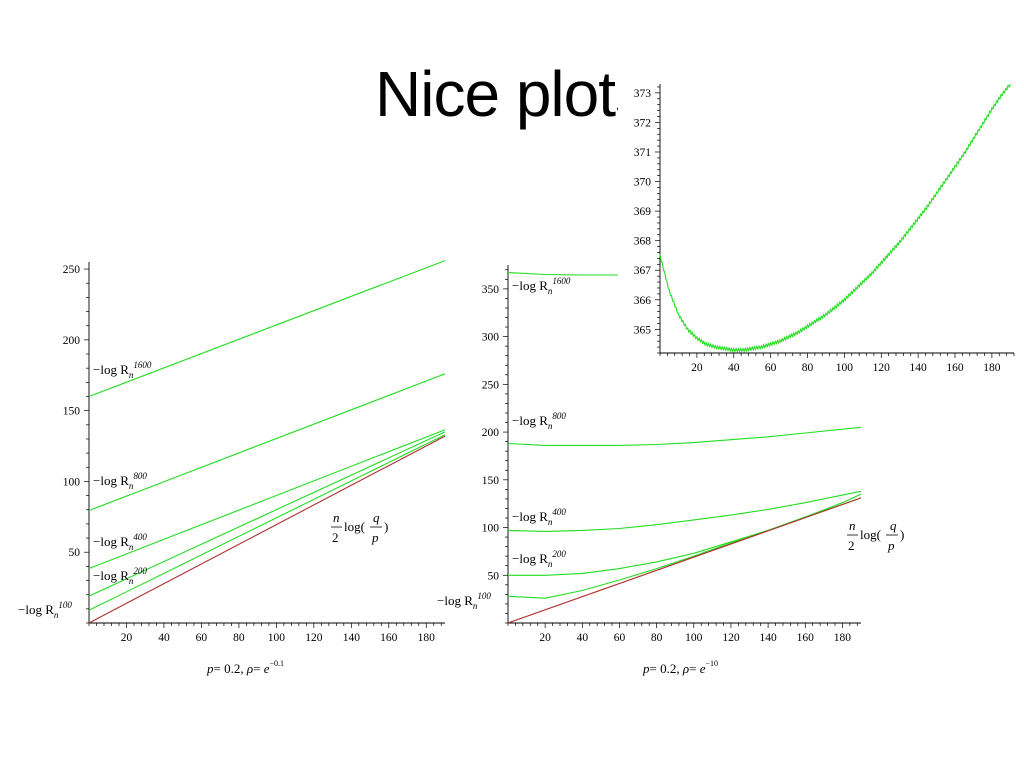  I want to click on right-caption: p= 0.2, ρ= e−10, so click(680, 667).